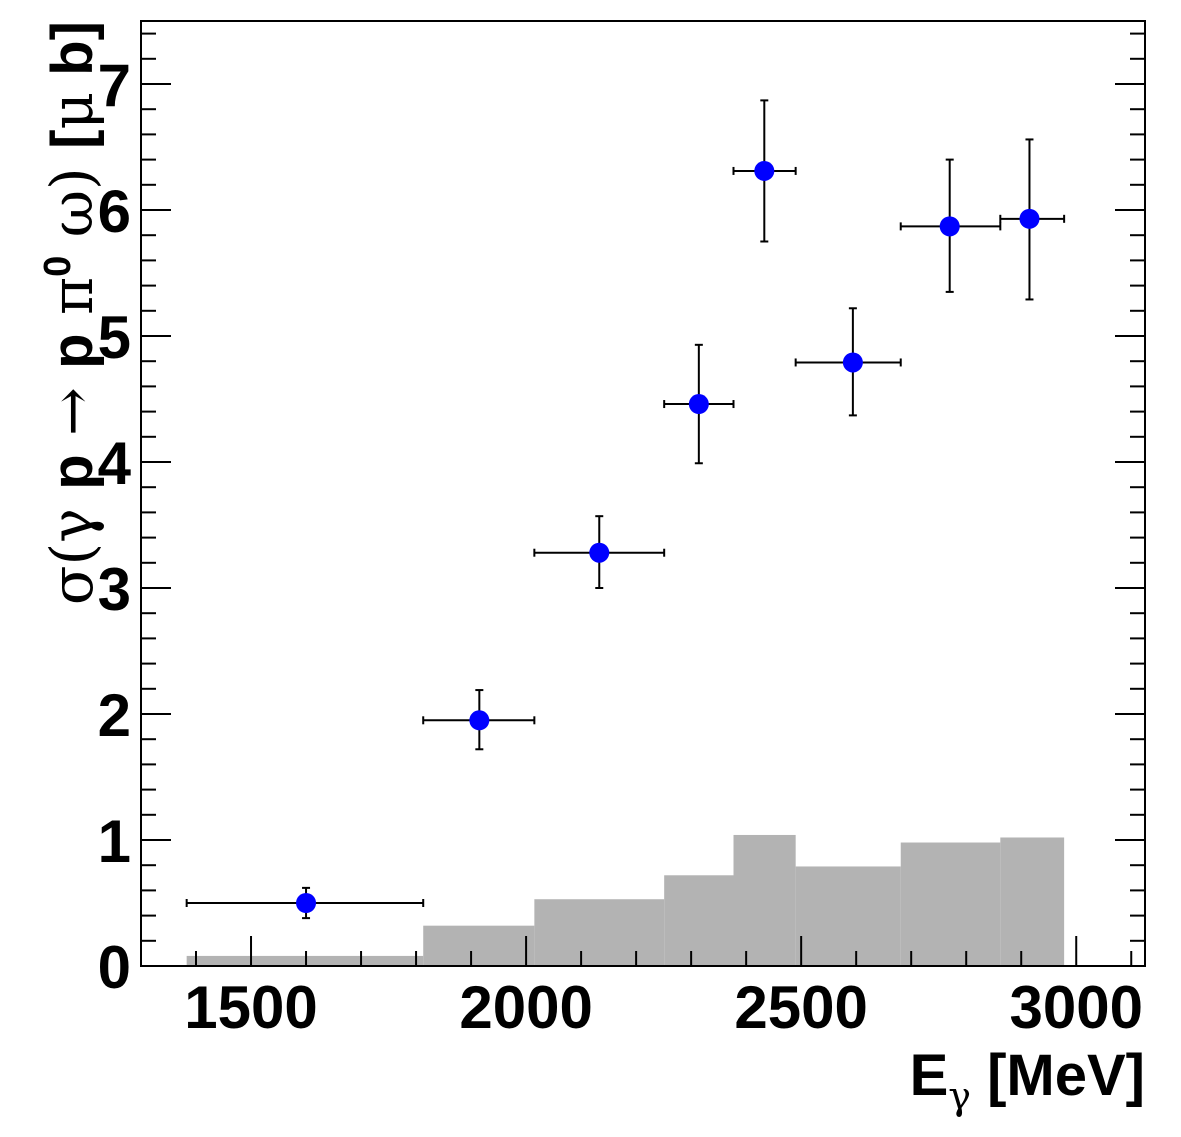 The height and width of the screenshot is (1137, 1181). I want to click on y-axis-title-part-3: p, so click(72, 350).